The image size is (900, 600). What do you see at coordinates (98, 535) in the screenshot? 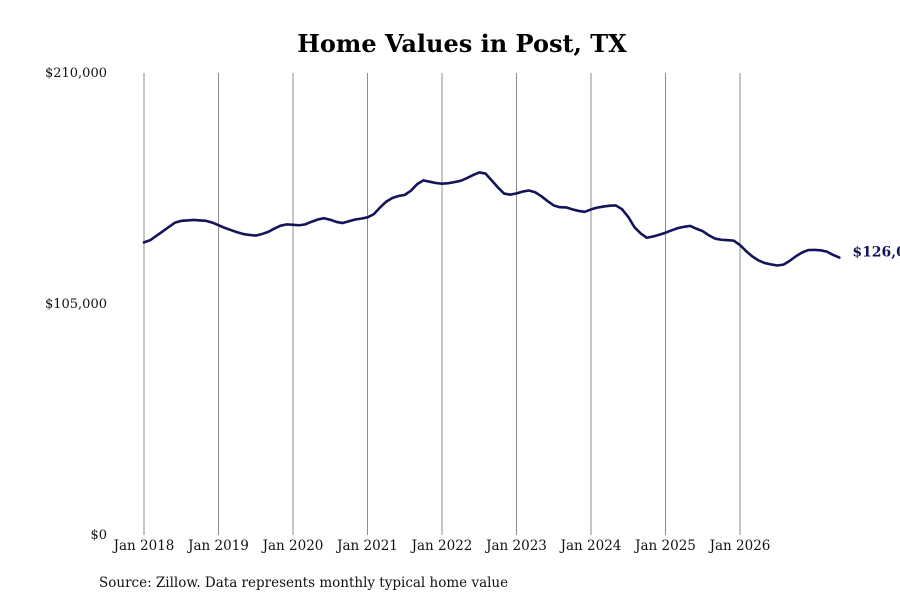
I see `y-tick-label: $0` at bounding box center [98, 535].